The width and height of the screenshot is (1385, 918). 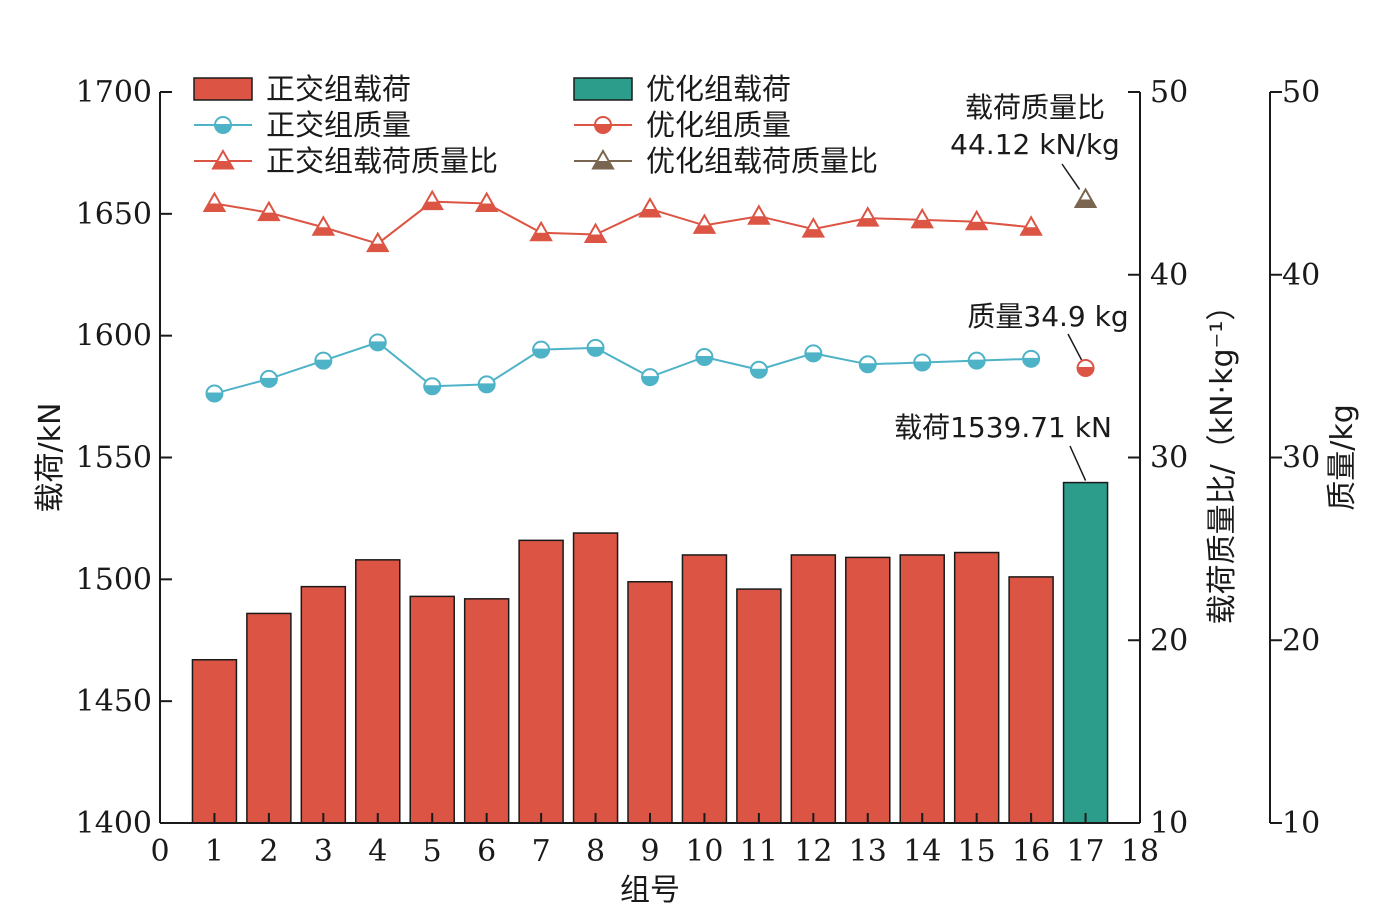 What do you see at coordinates (623, 222) in the screenshot?
I see `ratio-orthogonal-line` at bounding box center [623, 222].